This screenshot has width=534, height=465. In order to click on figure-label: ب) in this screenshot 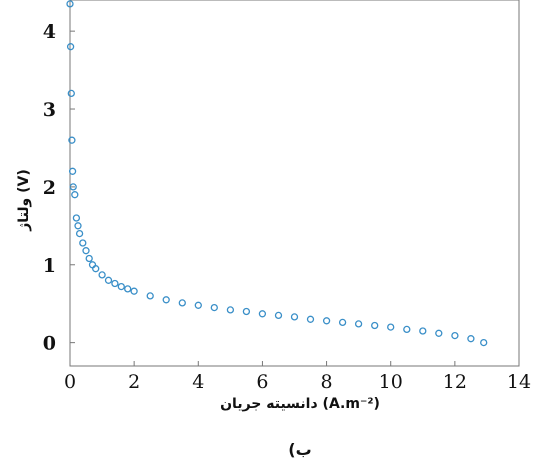, I will do `click(299, 449)`.